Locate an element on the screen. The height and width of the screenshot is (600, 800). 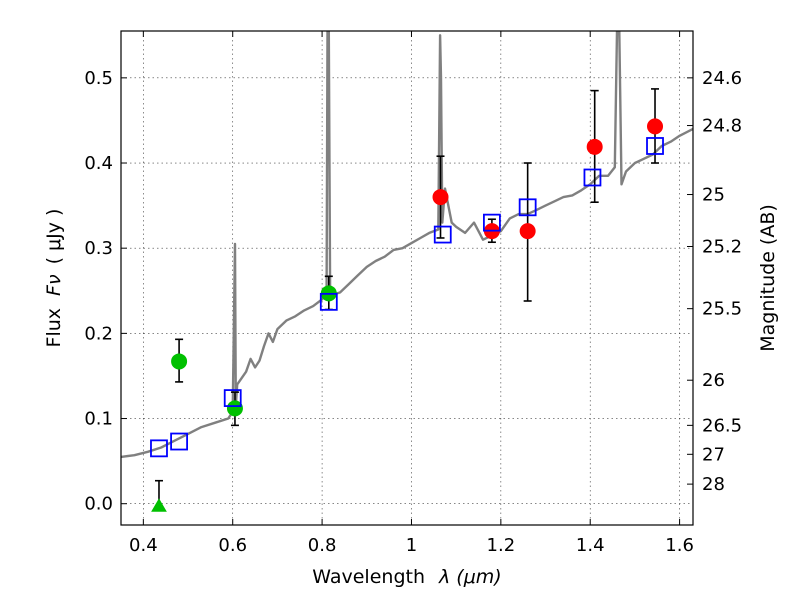
y-axis-label: FluxFν( μJy ) is located at coordinates (54, 278).